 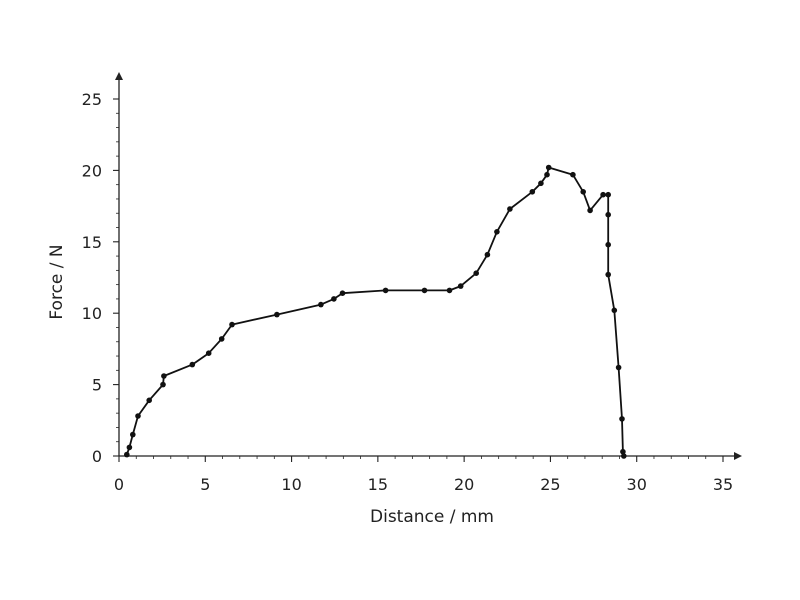 I want to click on x-tick-label: 15, so click(x=378, y=484).